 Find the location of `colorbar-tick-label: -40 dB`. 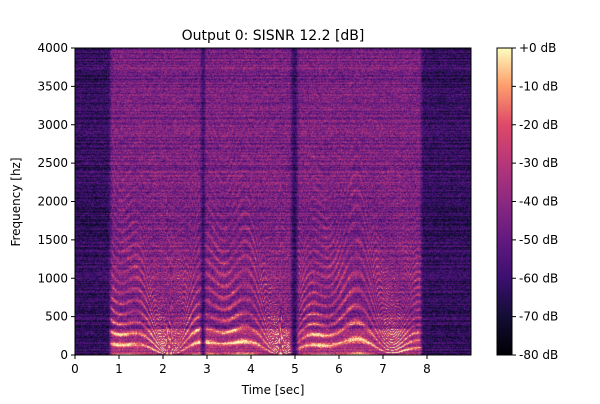

colorbar-tick-label: -40 dB is located at coordinates (538, 202).